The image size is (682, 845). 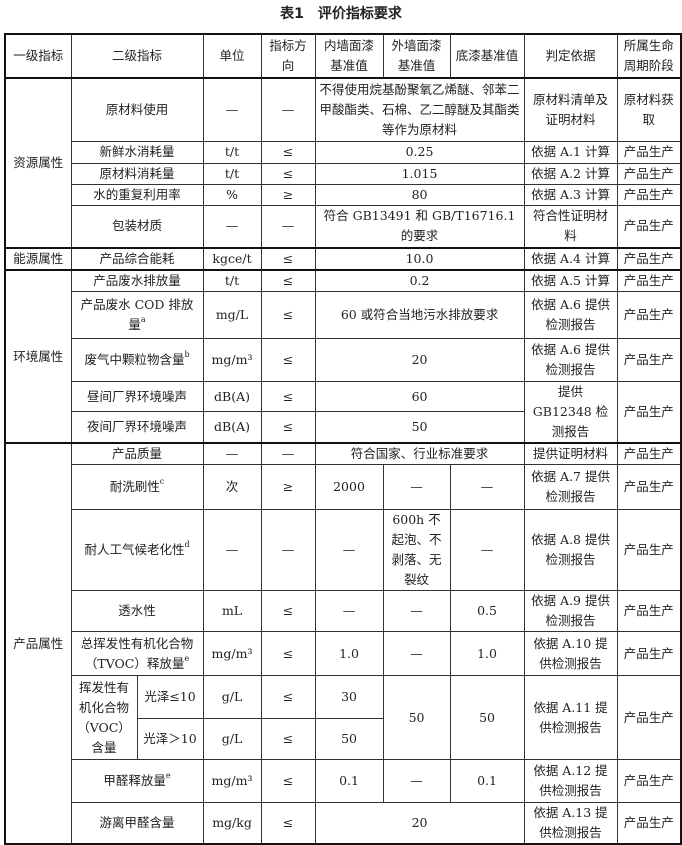 I want to click on value: 60 或符合当地污水排放要求, so click(x=419, y=315).